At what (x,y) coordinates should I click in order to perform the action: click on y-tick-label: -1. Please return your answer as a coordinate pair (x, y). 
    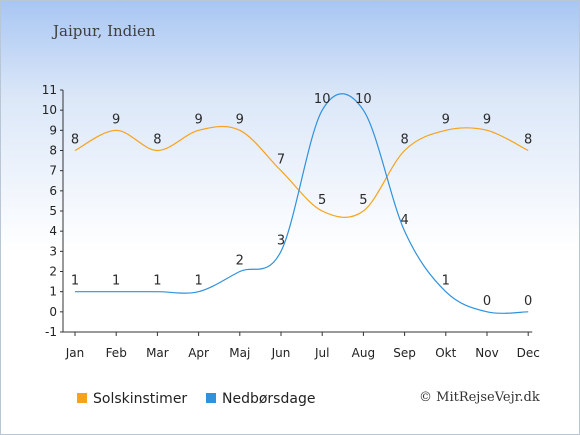
    Looking at the image, I should click on (51, 332).